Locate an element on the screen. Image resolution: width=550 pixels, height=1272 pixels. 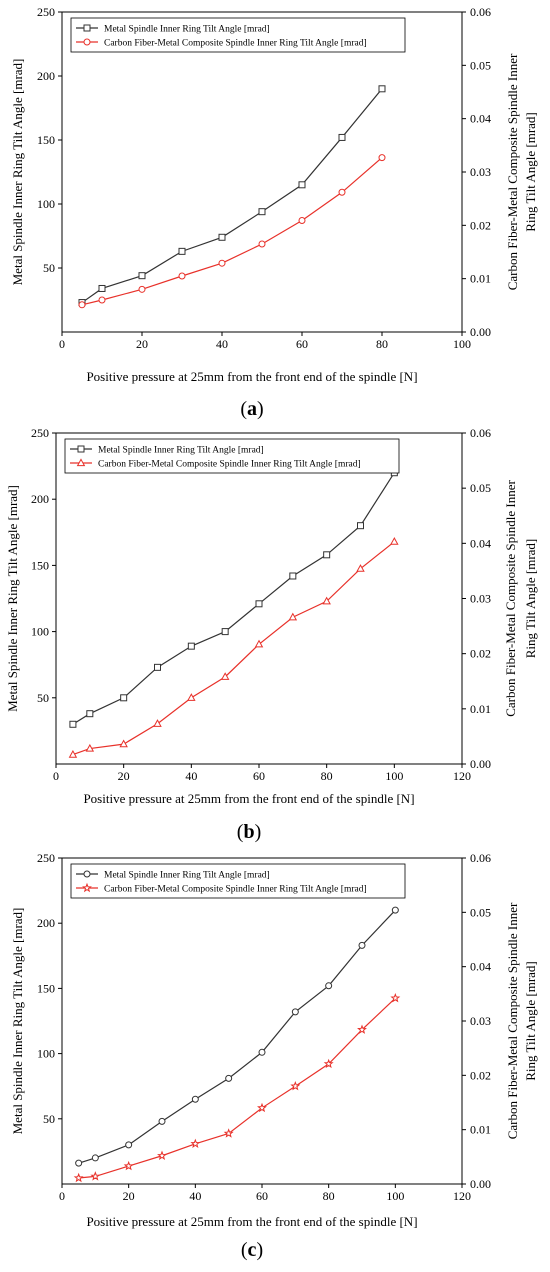
series-metal is located at coordinates (237, 1036).